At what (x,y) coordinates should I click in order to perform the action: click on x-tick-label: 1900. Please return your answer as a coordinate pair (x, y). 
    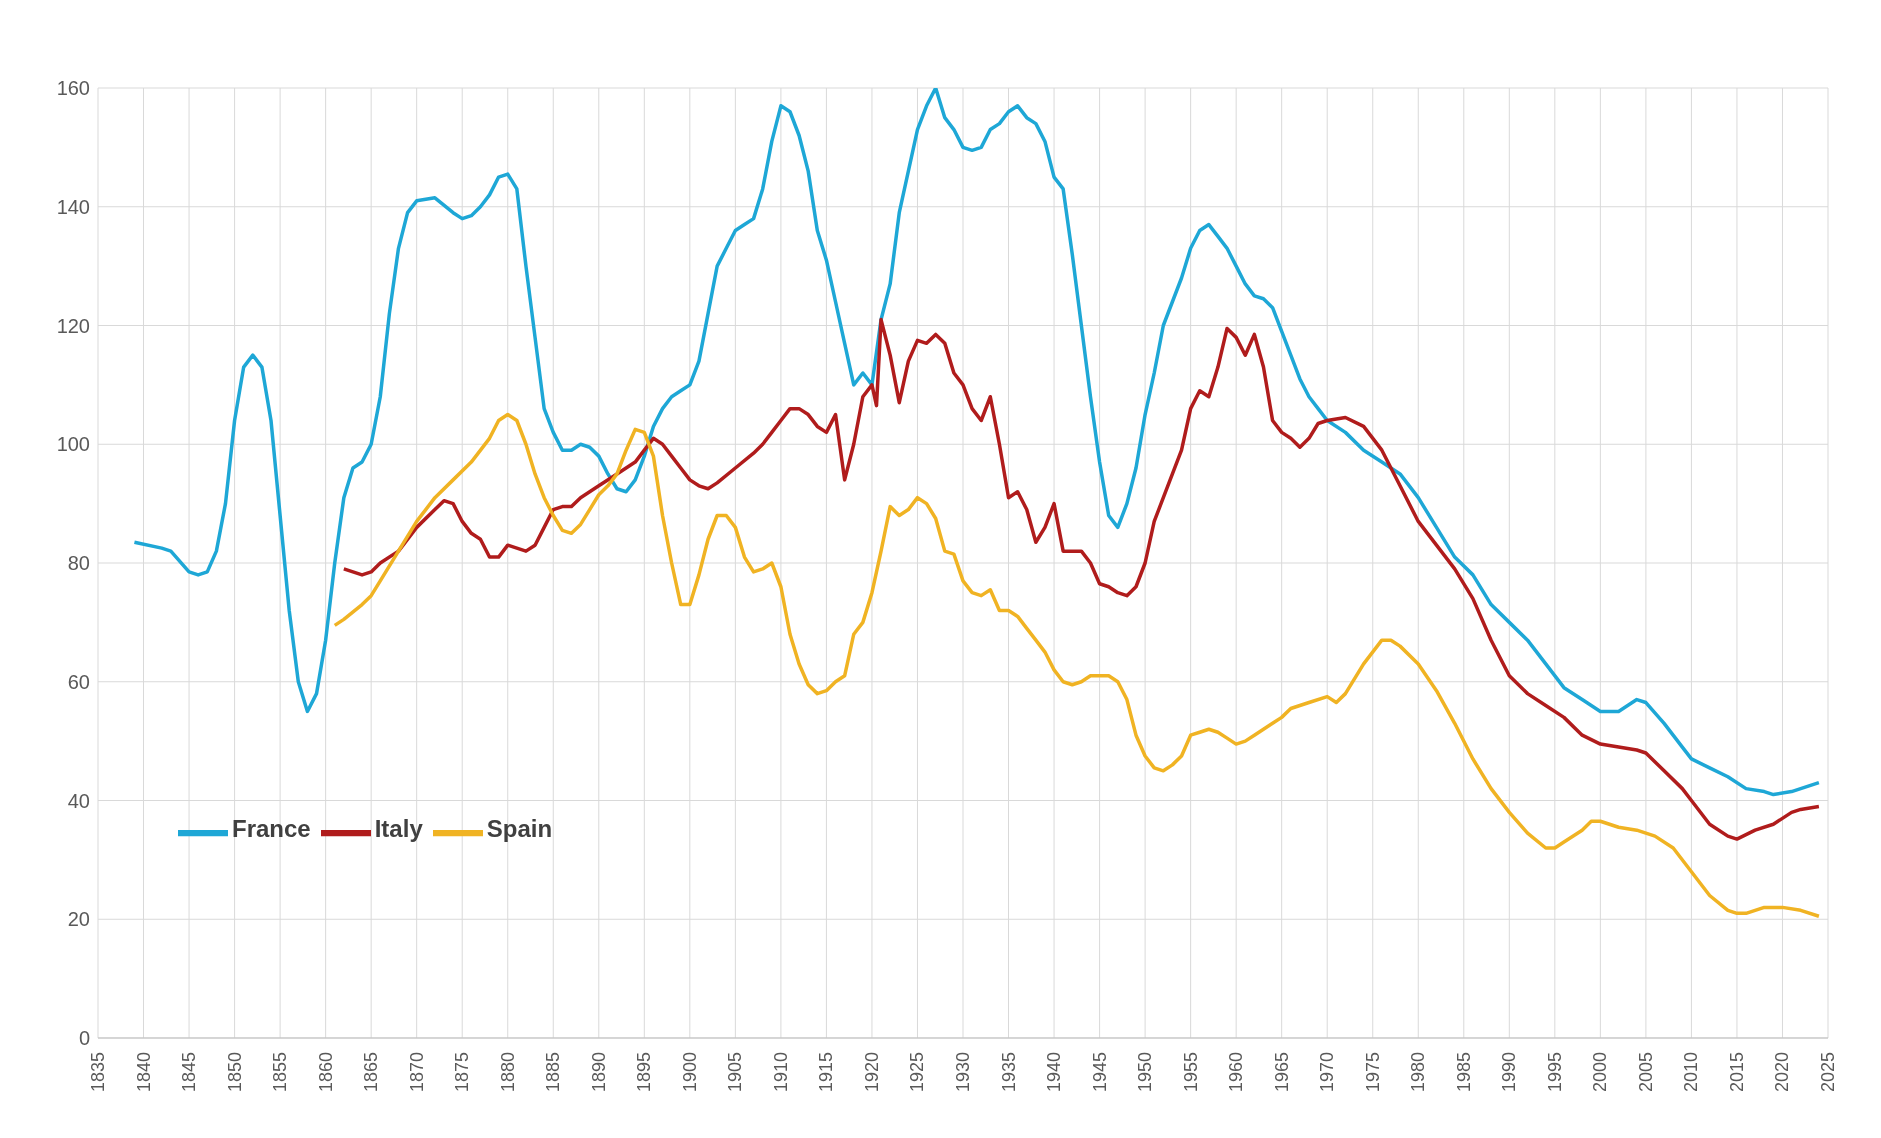
    Looking at the image, I should click on (689, 1072).